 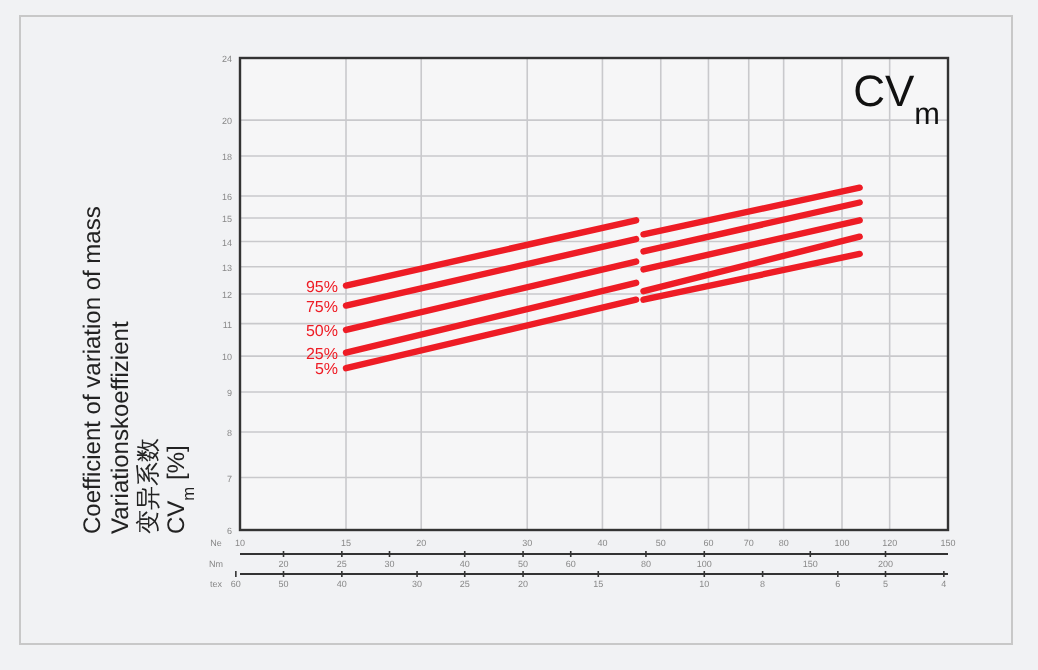 I want to click on series-label: 25%, so click(x=322, y=353).